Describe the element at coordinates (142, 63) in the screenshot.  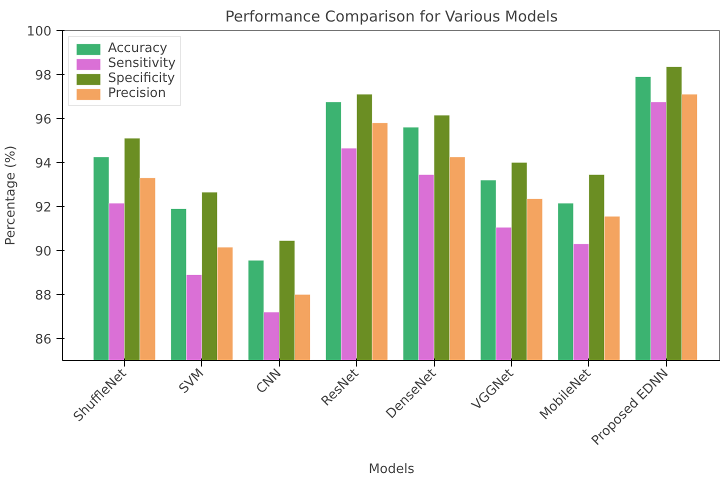
I see `legend-label: Sensitivity` at that location.